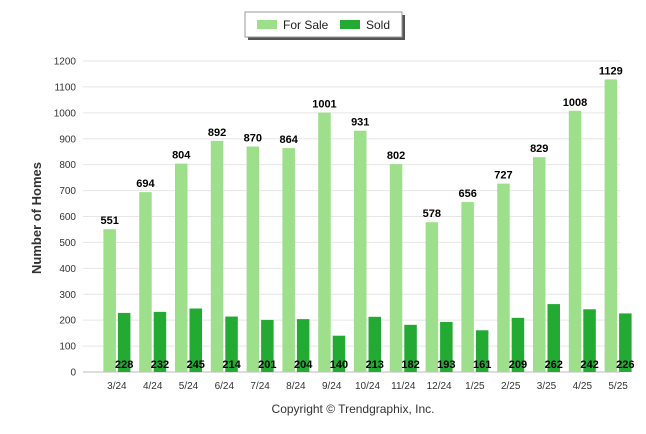 The width and height of the screenshot is (646, 434). I want to click on data-label-for-sale: 931, so click(360, 123).